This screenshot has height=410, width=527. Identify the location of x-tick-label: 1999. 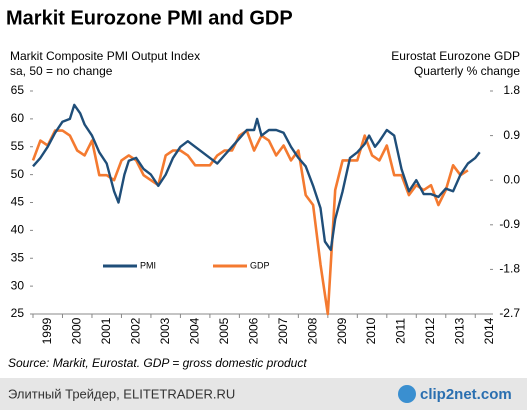
(47, 330).